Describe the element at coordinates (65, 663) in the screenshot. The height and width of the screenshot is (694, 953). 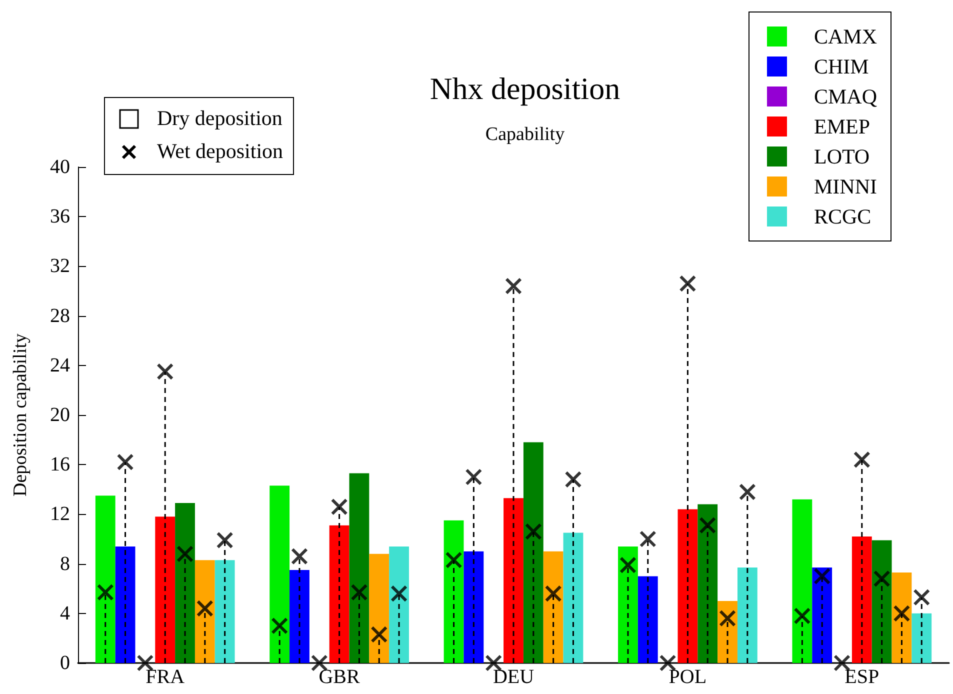
I see `y-tick-label: 0` at that location.